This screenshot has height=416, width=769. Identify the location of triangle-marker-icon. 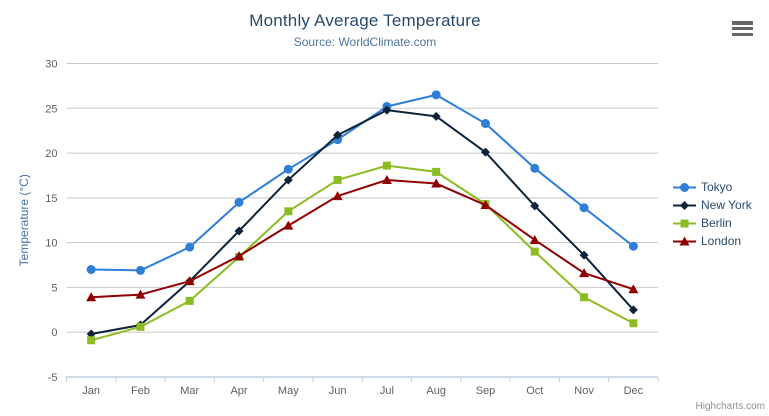
(684, 240).